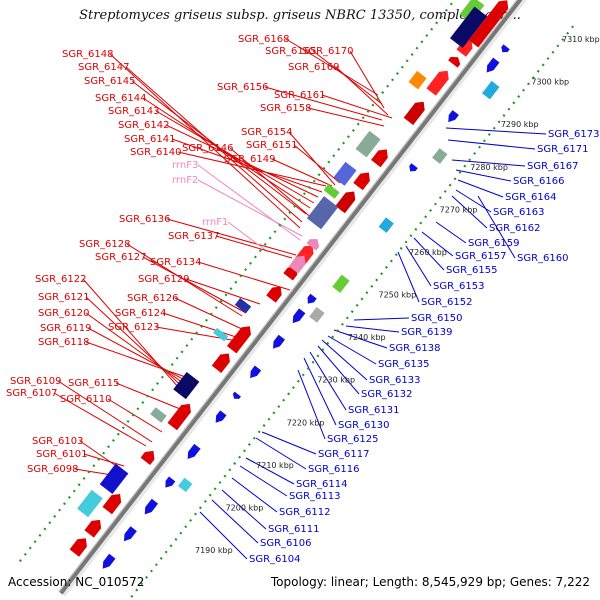 The image size is (600, 600). I want to click on gene-label: SGR_6151, so click(272, 145).